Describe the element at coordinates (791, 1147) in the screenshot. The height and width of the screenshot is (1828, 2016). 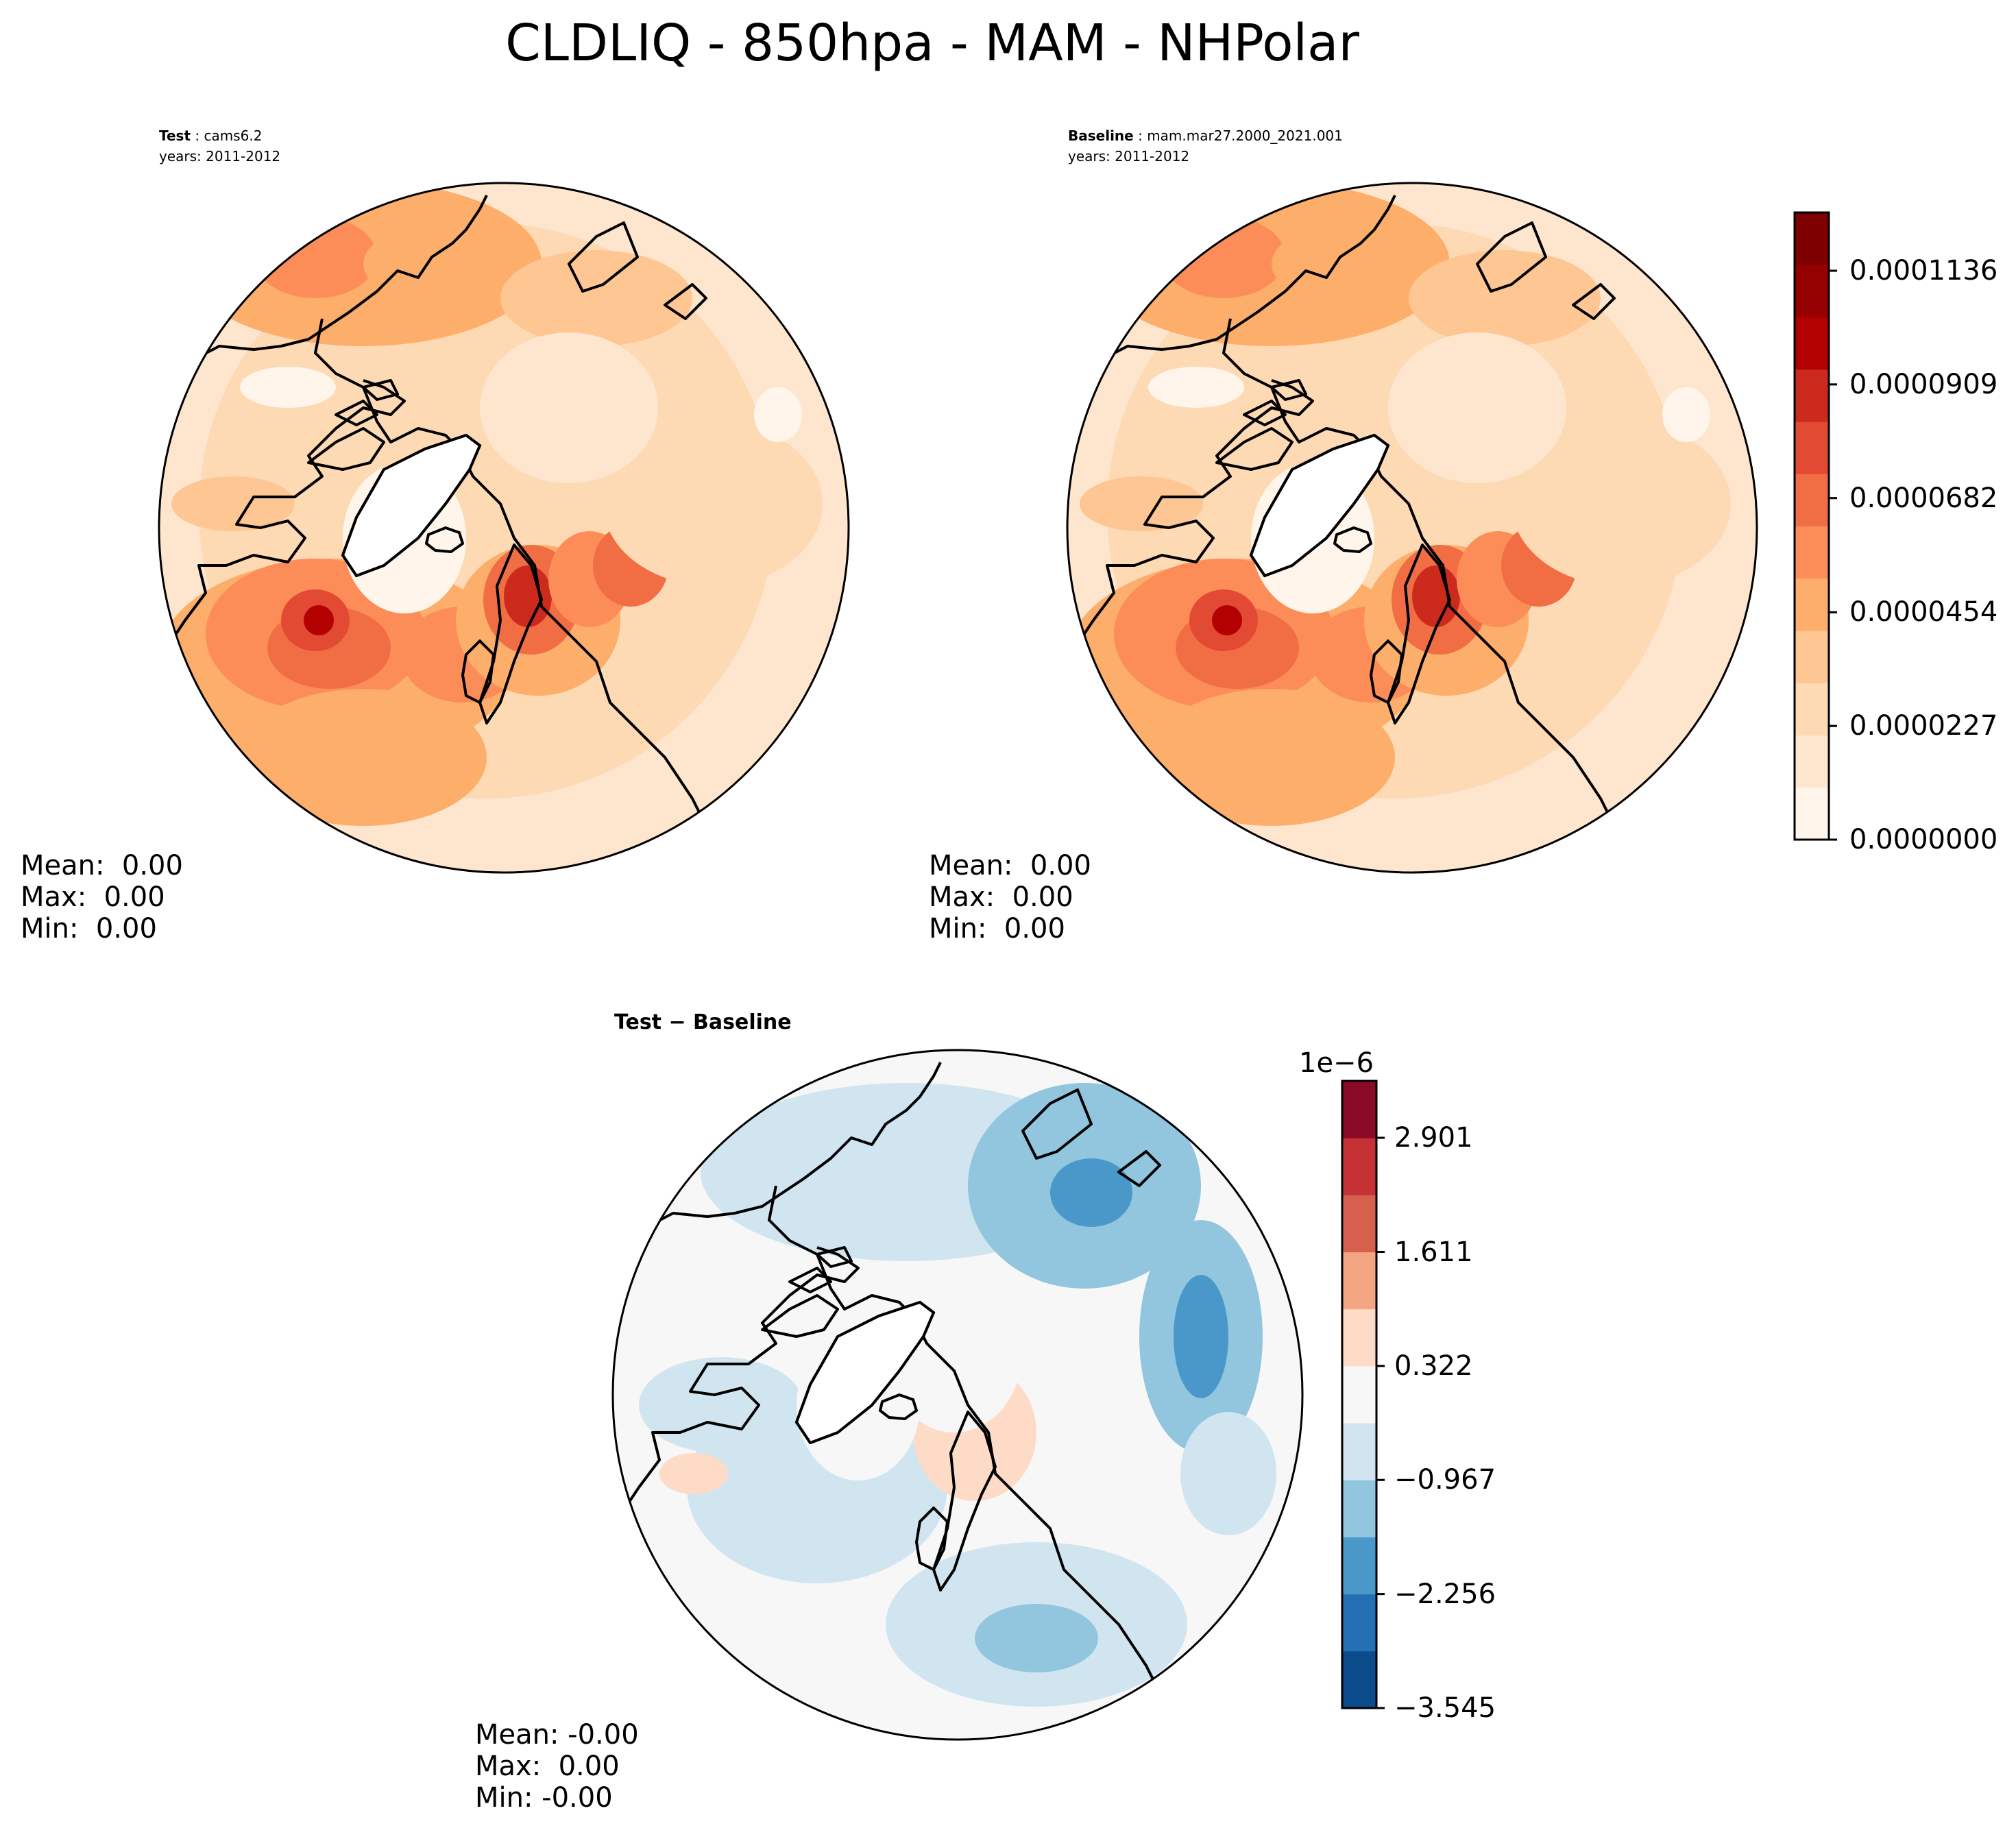
I see `diff-coastline-alaskaSiberia` at that location.